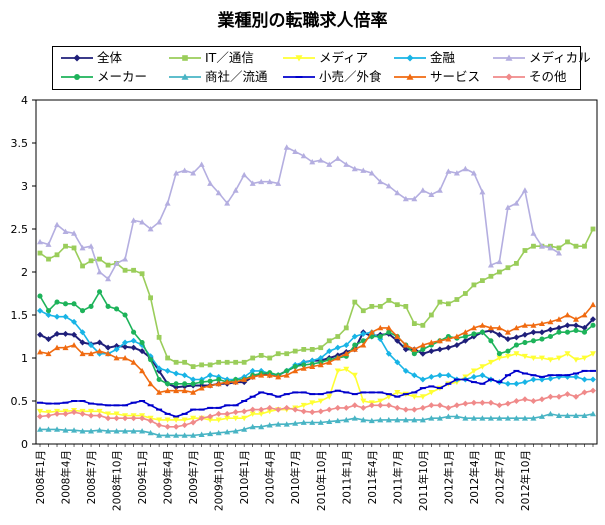 The image size is (605, 525). I want to click on series-line, so click(316, 353).